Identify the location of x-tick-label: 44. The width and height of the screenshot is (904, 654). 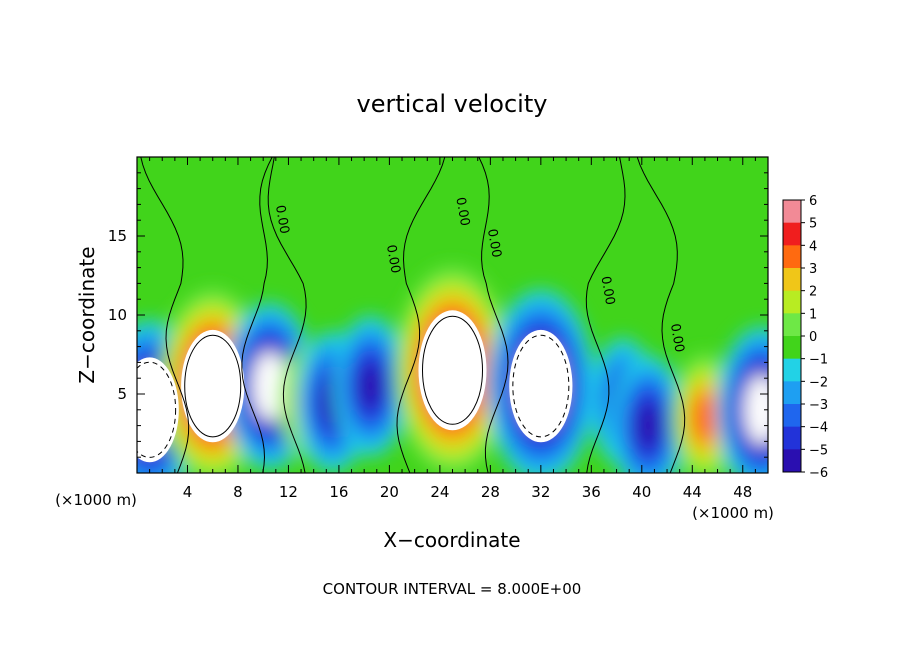
(692, 492).